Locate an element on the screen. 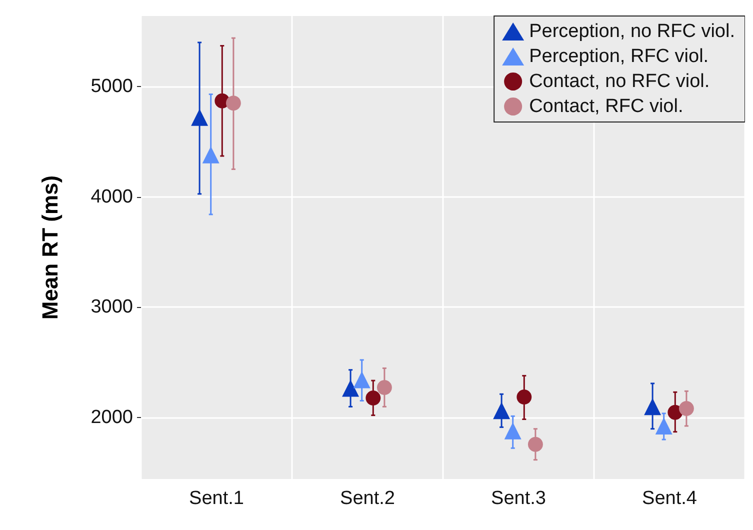 This screenshot has width=753, height=530. y-tick-label: 3000 is located at coordinates (111, 307).